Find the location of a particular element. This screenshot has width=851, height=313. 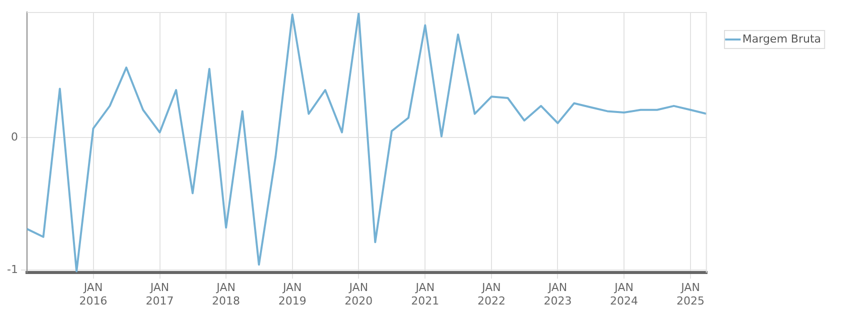

x-tick-label: JAN 2024 is located at coordinates (624, 294).